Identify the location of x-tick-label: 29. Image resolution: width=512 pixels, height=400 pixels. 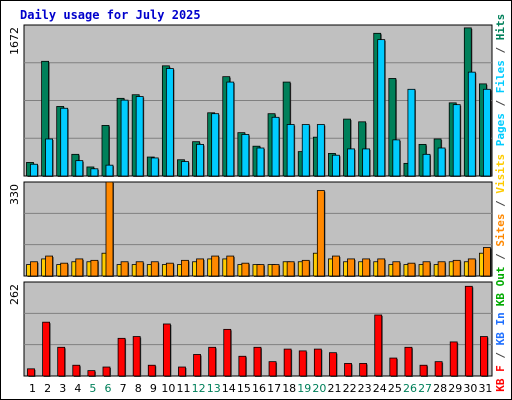
(455, 388).